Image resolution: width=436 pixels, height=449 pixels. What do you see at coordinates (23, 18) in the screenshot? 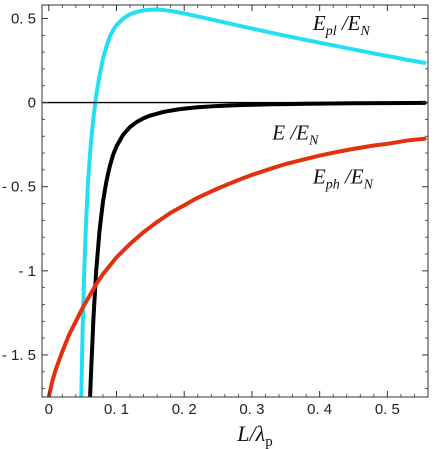
I see `y-tick-label: 0. 5` at bounding box center [23, 18].